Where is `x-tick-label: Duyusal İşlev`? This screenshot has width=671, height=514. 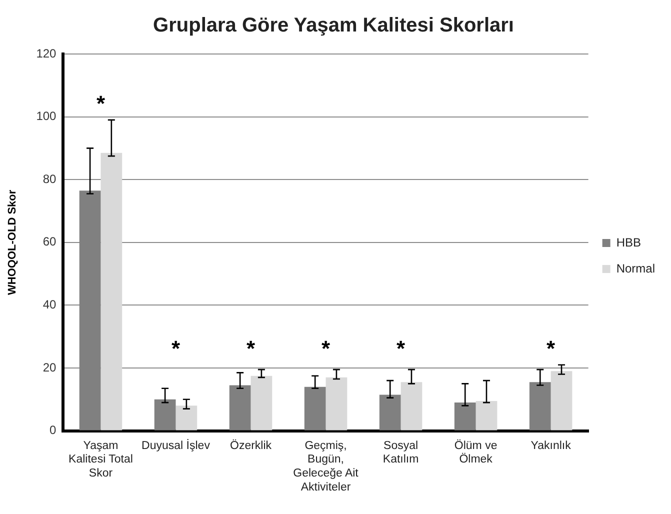 x-tick-label: Duyusal İşlev is located at coordinates (176, 445).